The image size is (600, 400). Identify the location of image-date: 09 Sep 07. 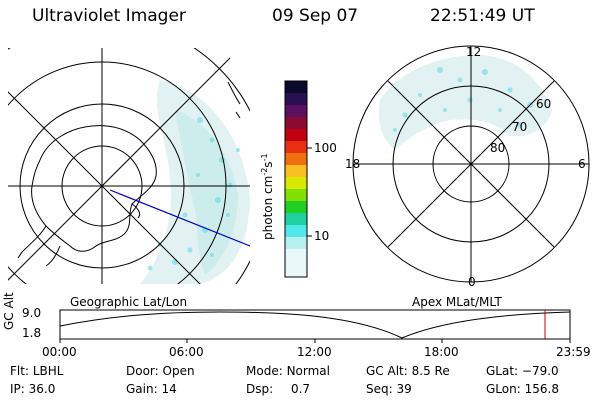
(315, 16).